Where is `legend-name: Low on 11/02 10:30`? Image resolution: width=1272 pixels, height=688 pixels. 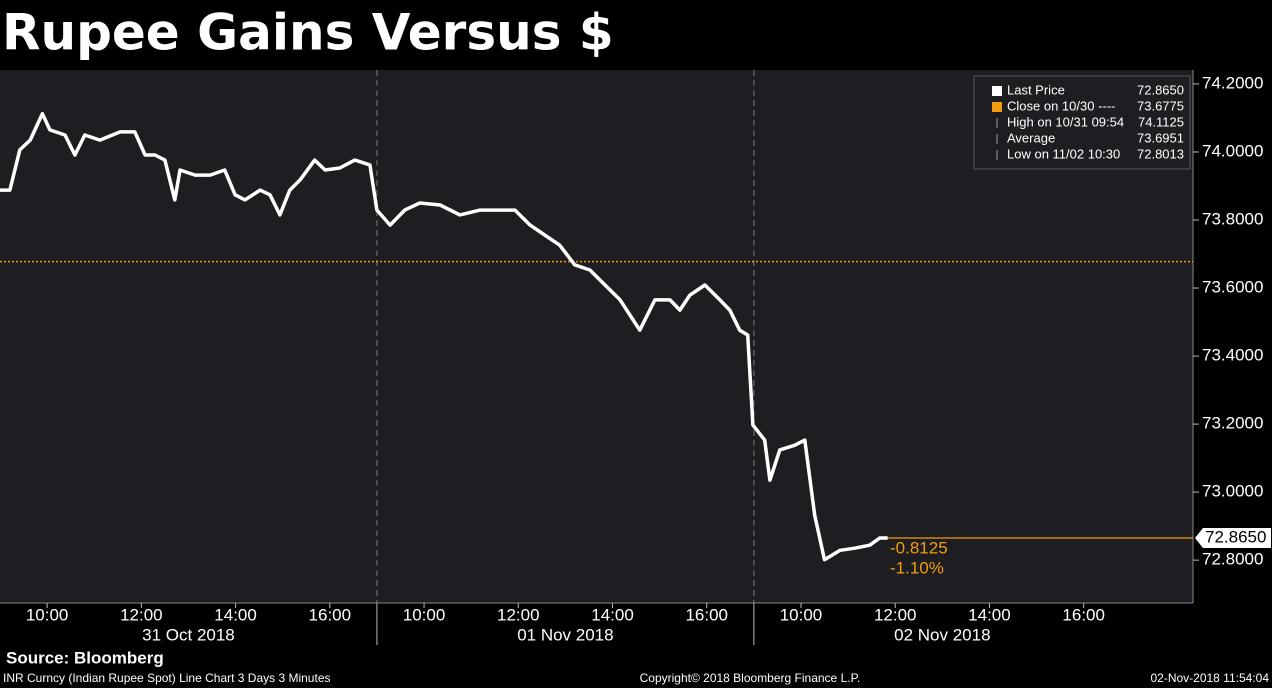
legend-name: Low on 11/02 10:30 is located at coordinates (1063, 153).